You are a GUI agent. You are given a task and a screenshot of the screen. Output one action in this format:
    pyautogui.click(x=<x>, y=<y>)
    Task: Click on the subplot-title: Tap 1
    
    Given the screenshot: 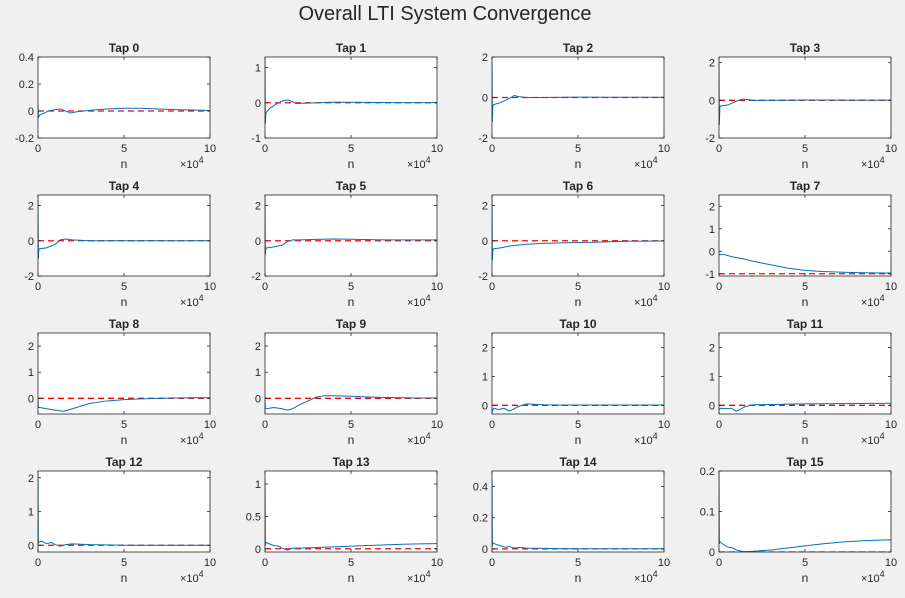 What is the action you would take?
    pyautogui.click(x=351, y=48)
    